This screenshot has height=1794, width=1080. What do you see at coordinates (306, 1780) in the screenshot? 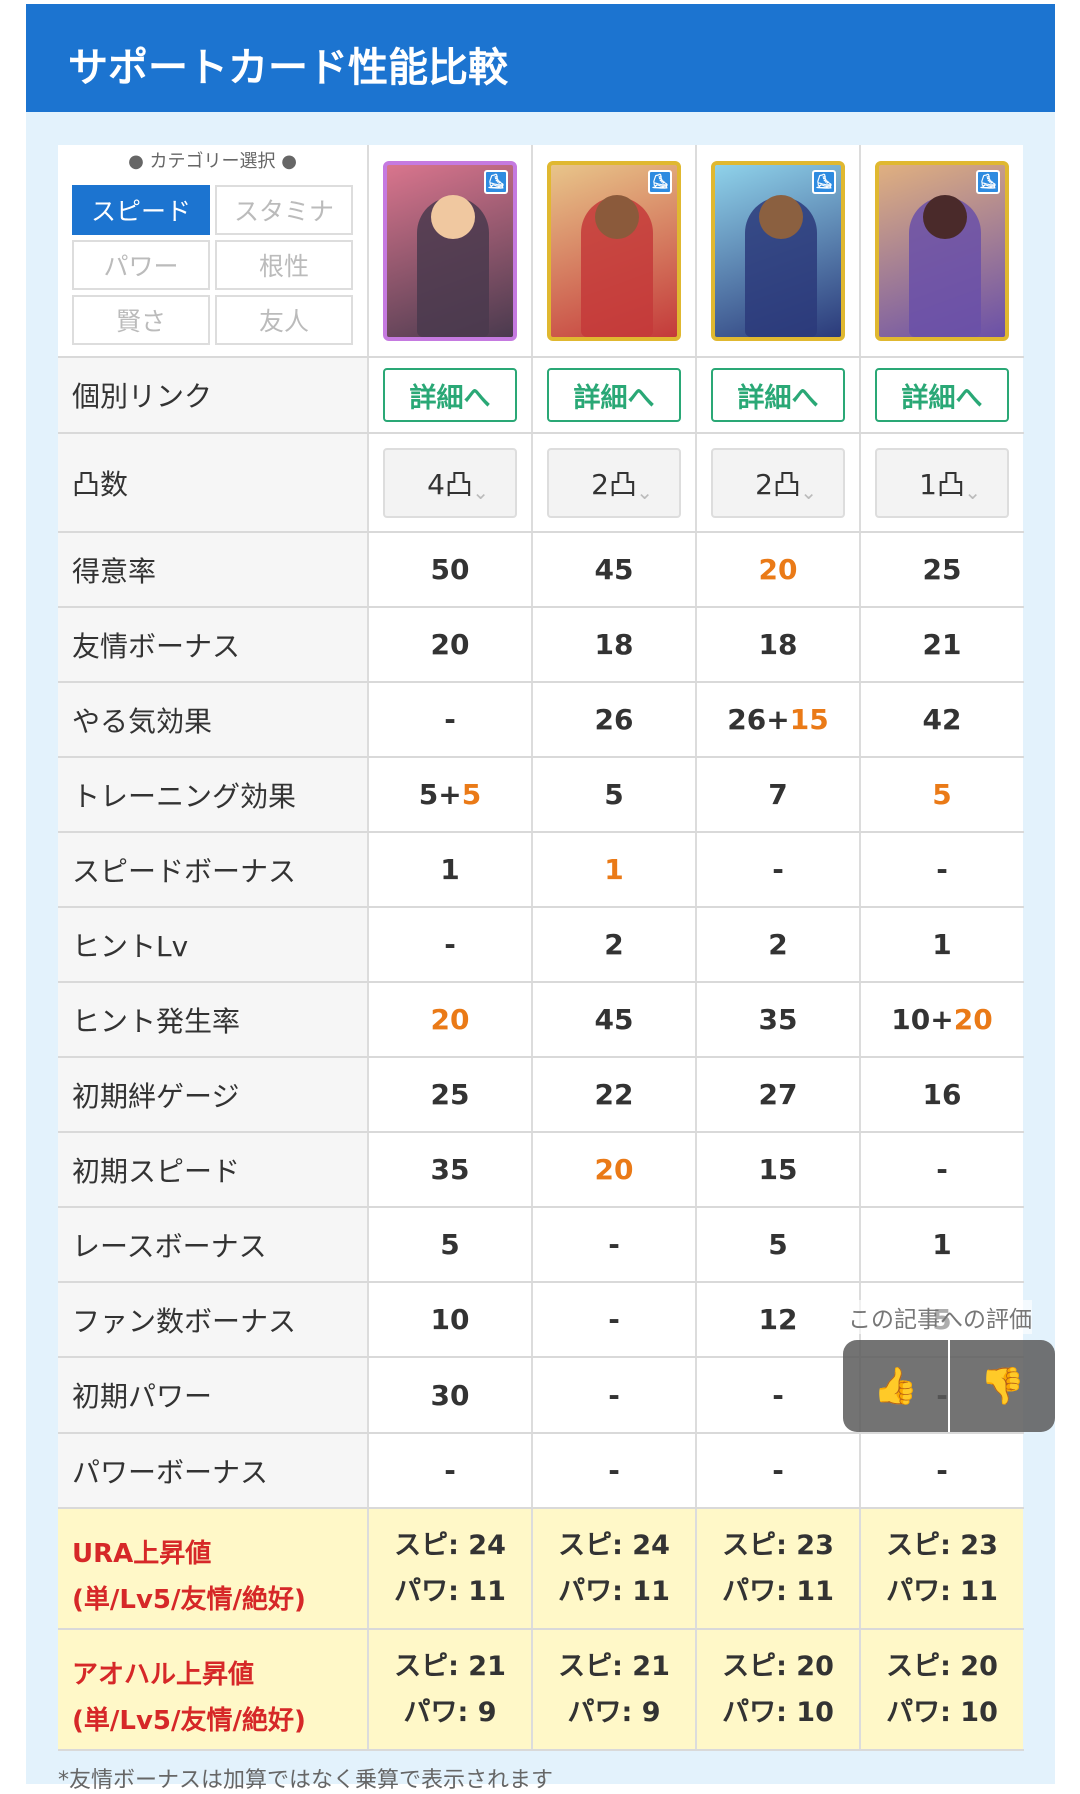
I see `footnote: *友情ボーナスは加算ではなく乗算で表示されます` at bounding box center [306, 1780].